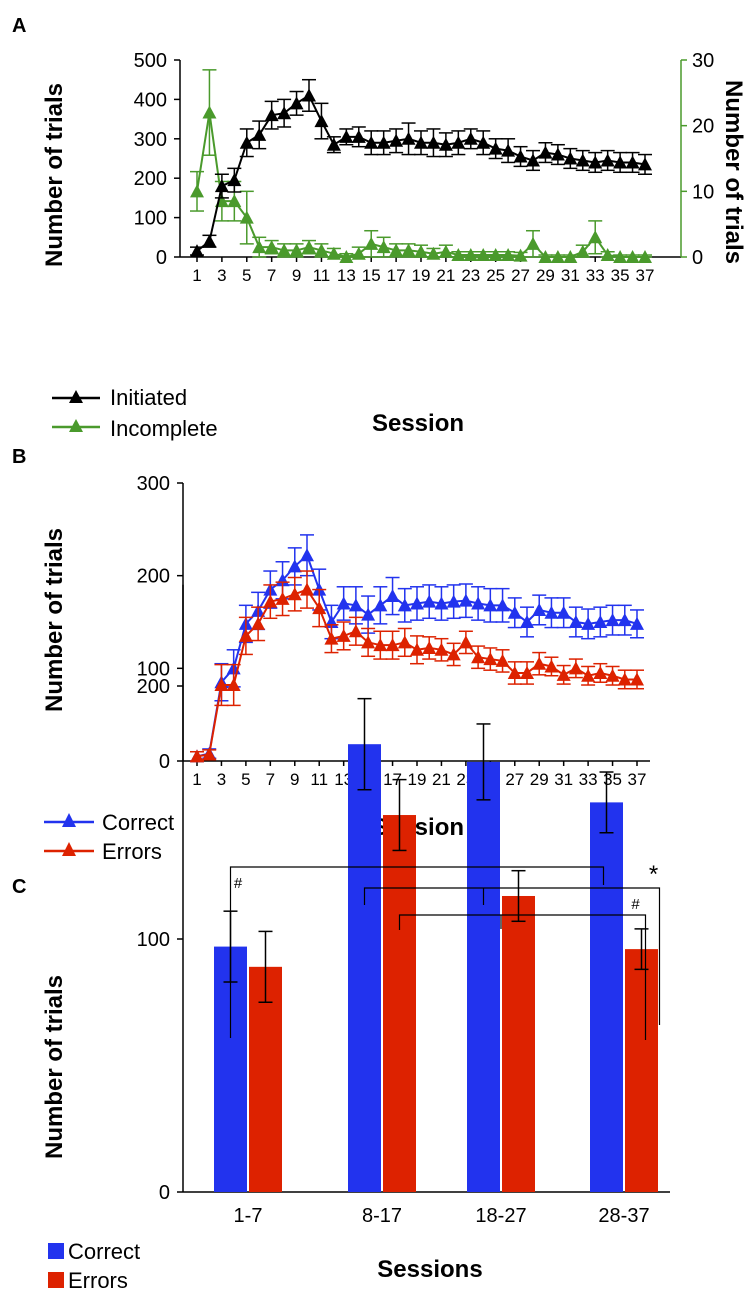 This screenshot has height=1300, width=754. What do you see at coordinates (54, 175) in the screenshot?
I see `panel-a-y-axis-title: Number of trials` at bounding box center [54, 175].